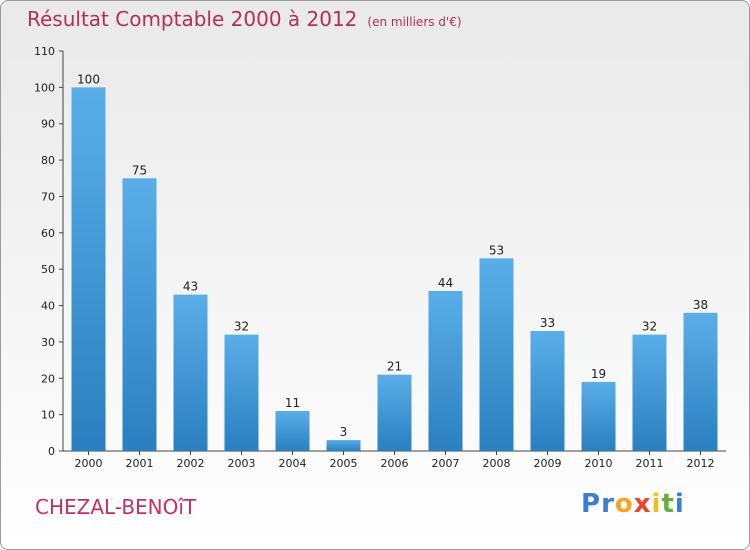 The height and width of the screenshot is (550, 750). Describe the element at coordinates (48, 160) in the screenshot. I see `y-tick-label: 80` at that location.